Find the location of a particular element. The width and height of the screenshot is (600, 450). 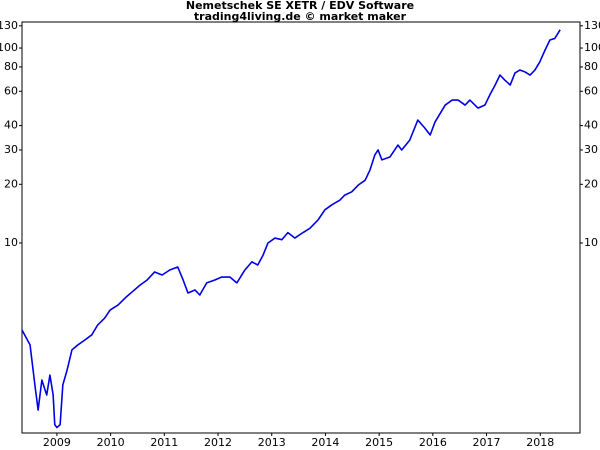

y-tick-label: 60 is located at coordinates (11, 90).